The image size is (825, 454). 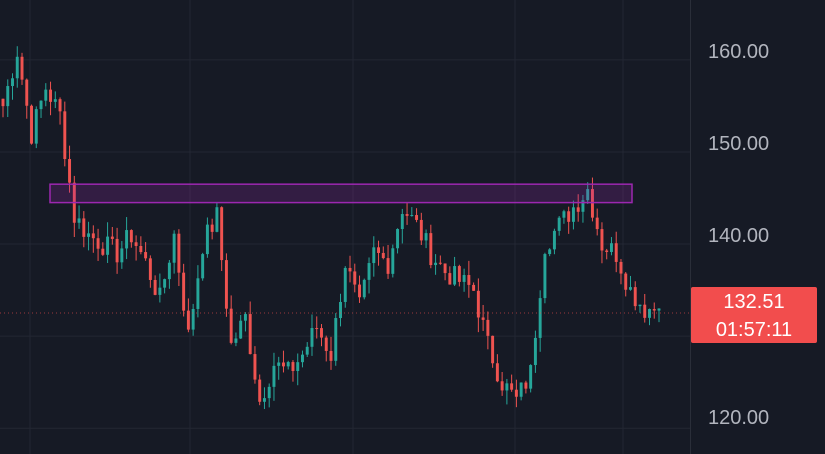 What do you see at coordinates (739, 52) in the screenshot?
I see `y-tick-label: 160.00` at bounding box center [739, 52].